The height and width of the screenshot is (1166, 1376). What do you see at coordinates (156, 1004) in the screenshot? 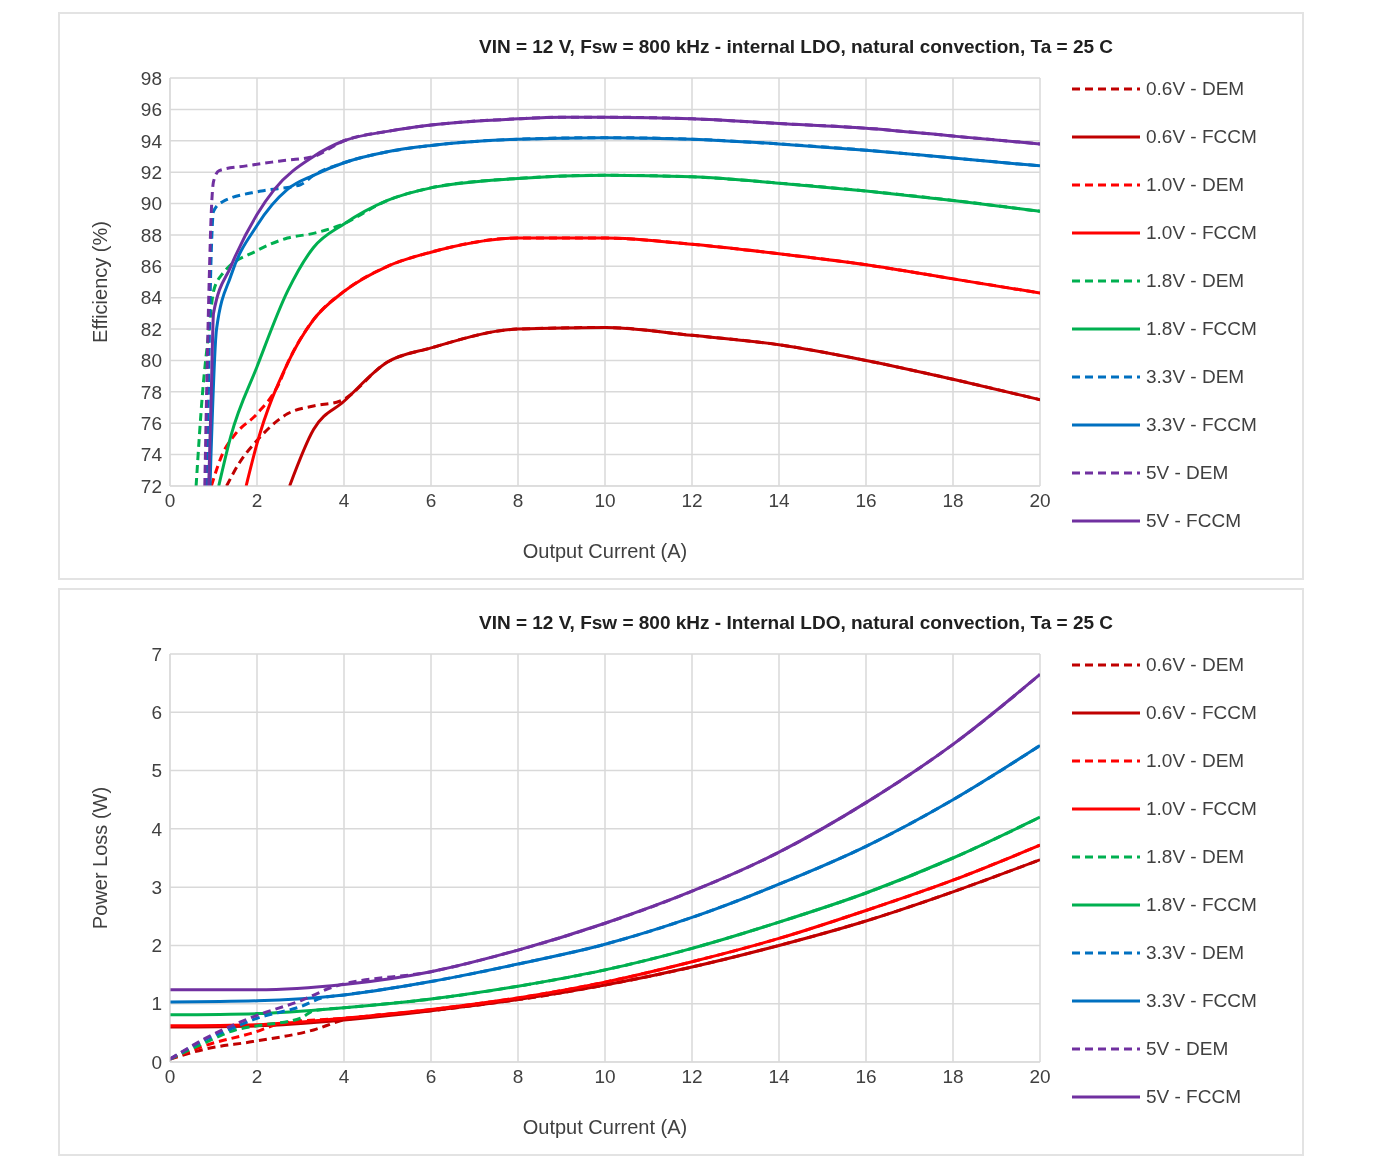
I see `y-tick-label: 1` at bounding box center [156, 1004].